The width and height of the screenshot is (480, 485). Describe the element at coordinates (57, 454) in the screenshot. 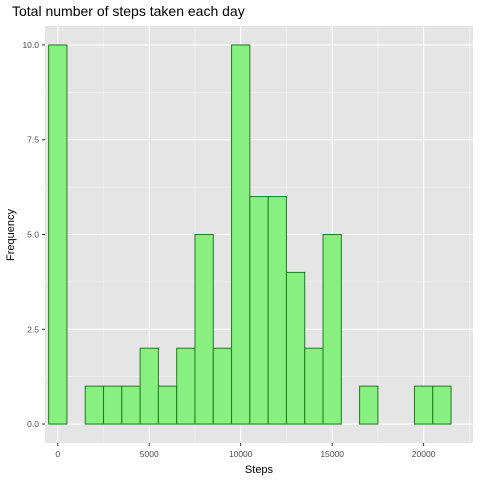

I see `x-tick-label: 0` at that location.